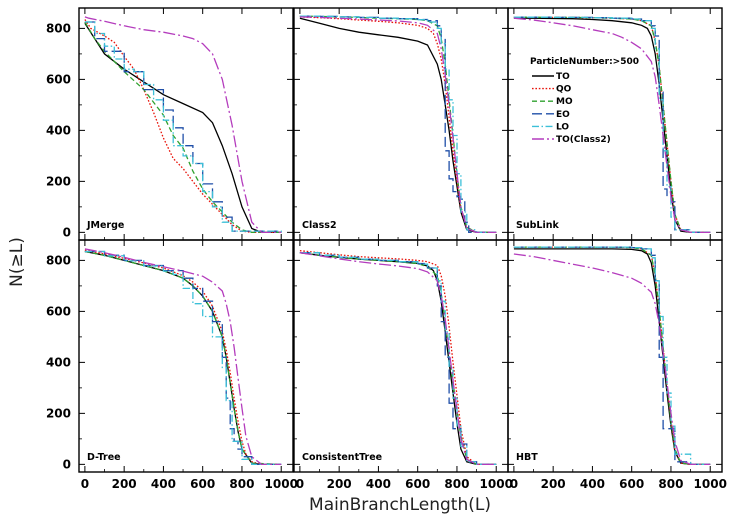 The width and height of the screenshot is (731, 522). Describe the element at coordinates (319, 225) in the screenshot. I see `panel-label: Class2` at that location.